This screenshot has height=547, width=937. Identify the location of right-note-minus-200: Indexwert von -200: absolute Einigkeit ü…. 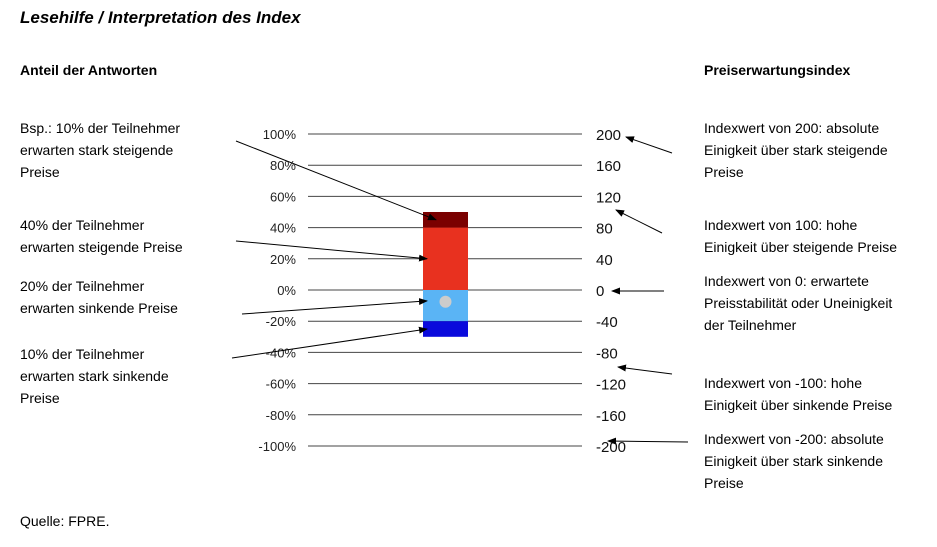
(794, 461).